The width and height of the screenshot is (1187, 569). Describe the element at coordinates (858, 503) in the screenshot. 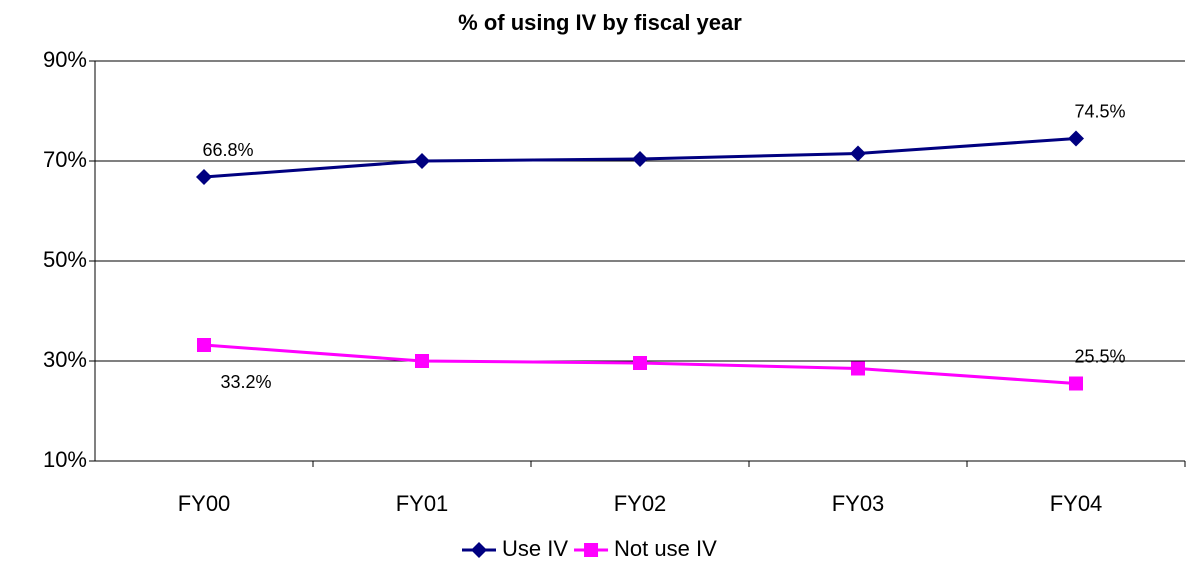

I see `x-tick-label: FY03` at that location.